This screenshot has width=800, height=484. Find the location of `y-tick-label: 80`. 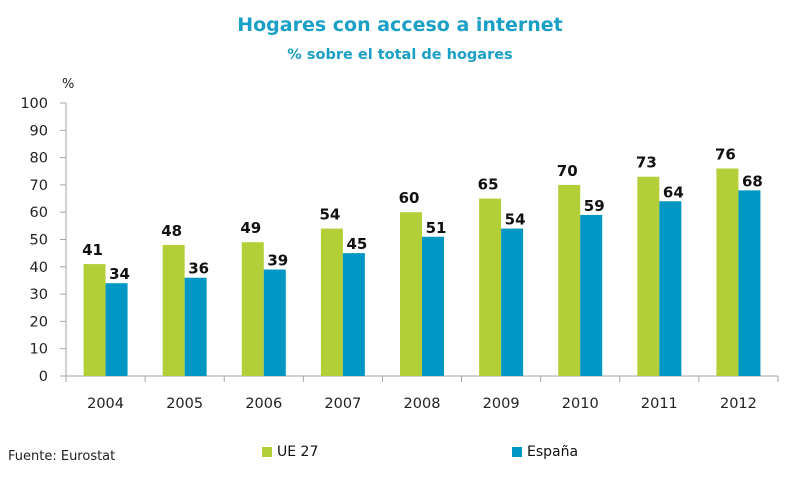

y-tick-label: 80 is located at coordinates (39, 159).